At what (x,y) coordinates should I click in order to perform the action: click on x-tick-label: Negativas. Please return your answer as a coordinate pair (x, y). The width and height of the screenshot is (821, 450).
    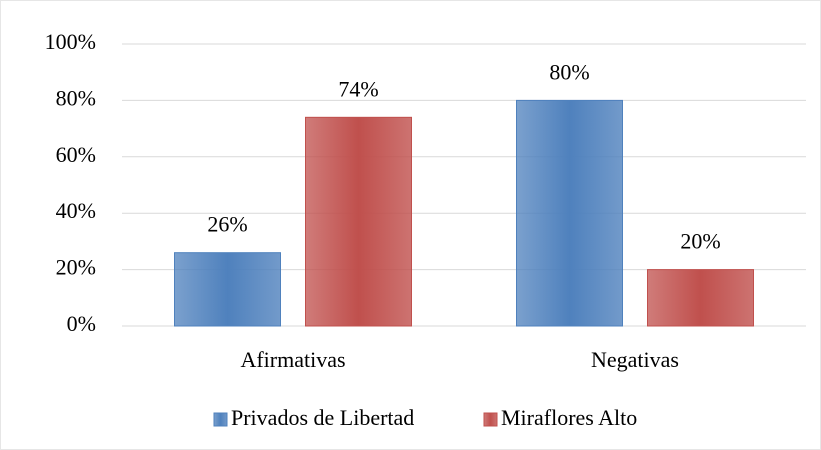
    Looking at the image, I should click on (635, 359).